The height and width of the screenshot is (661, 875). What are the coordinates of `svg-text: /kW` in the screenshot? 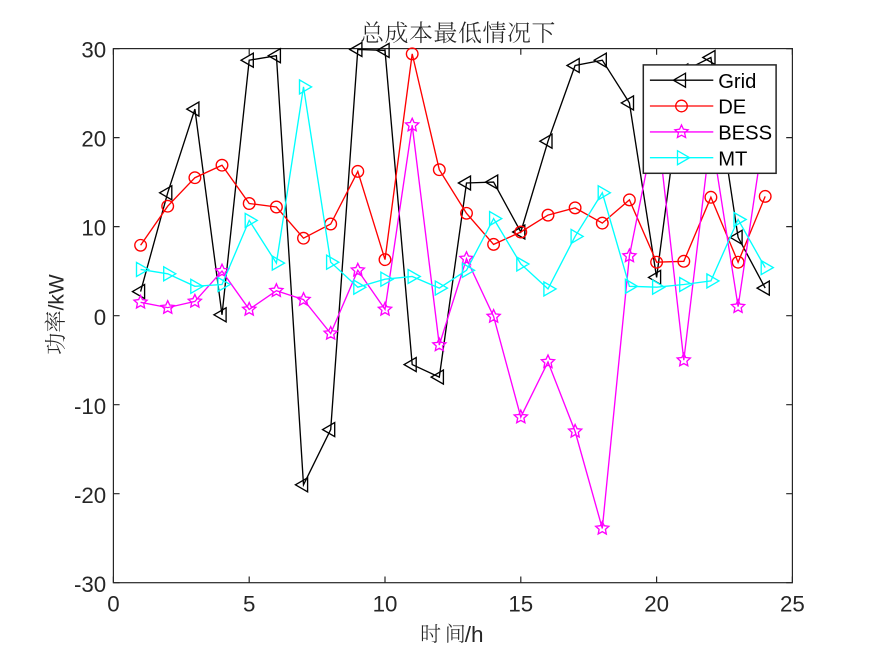 It's located at (56, 292).